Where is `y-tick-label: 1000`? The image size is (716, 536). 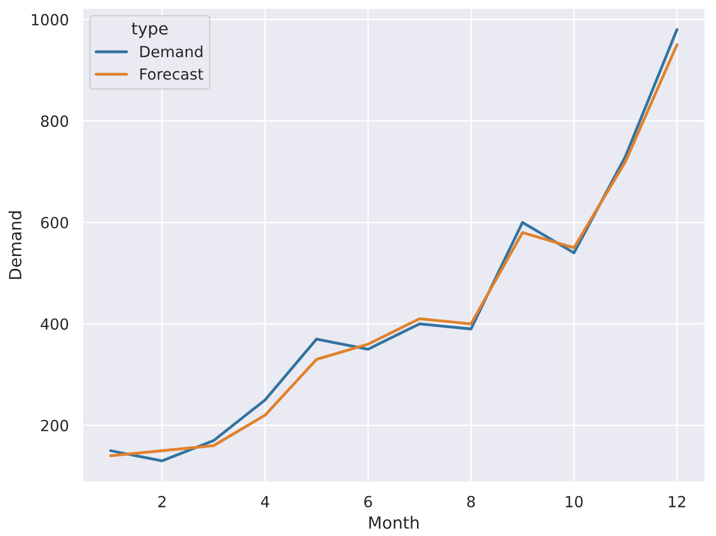
y-tick-label: 1000 is located at coordinates (50, 20).